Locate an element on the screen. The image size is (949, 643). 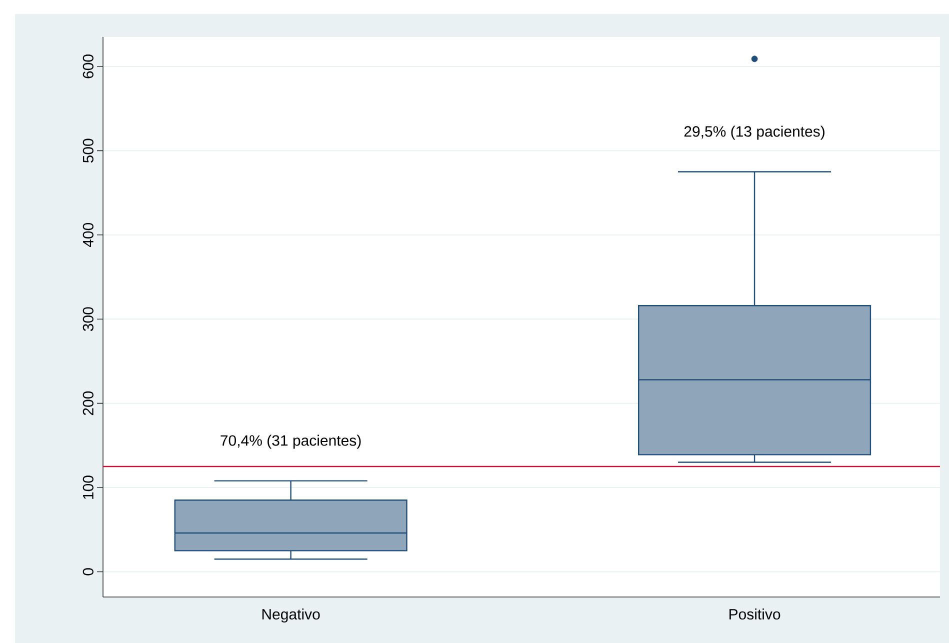
y-tick-label: 500 is located at coordinates (88, 150).